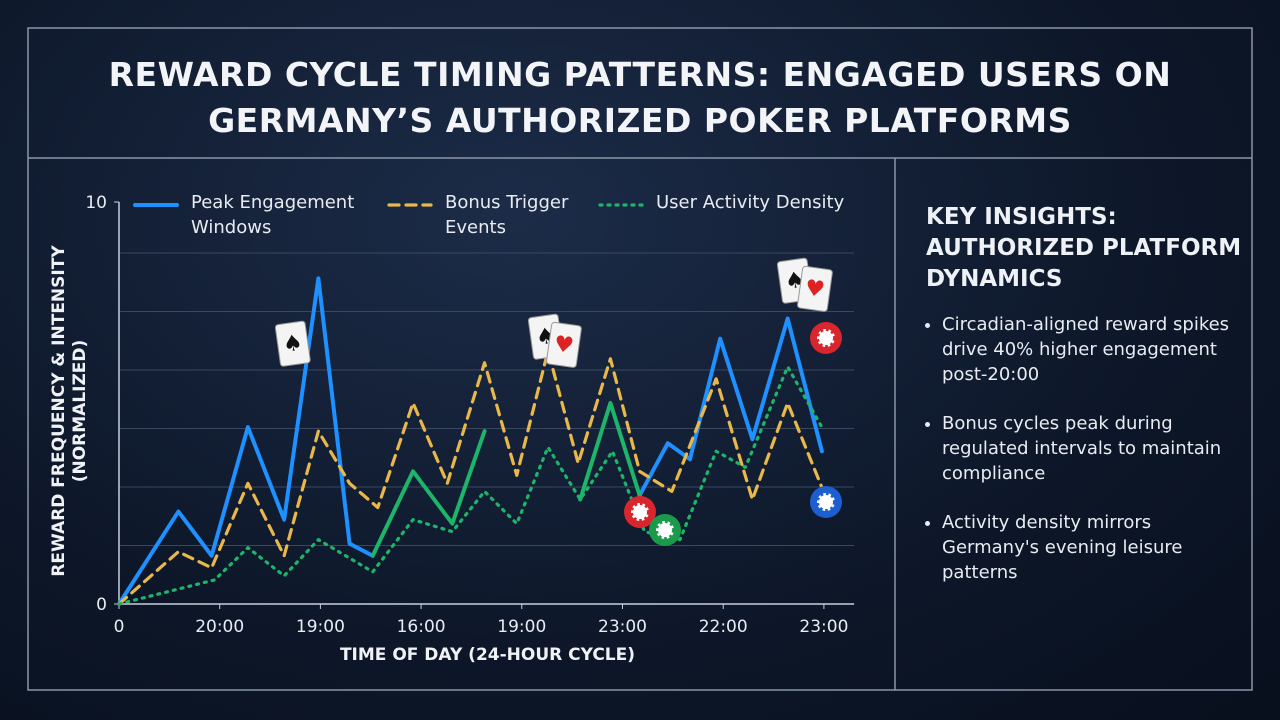 The height and width of the screenshot is (720, 1280). I want to click on series-line, so click(506, 479).